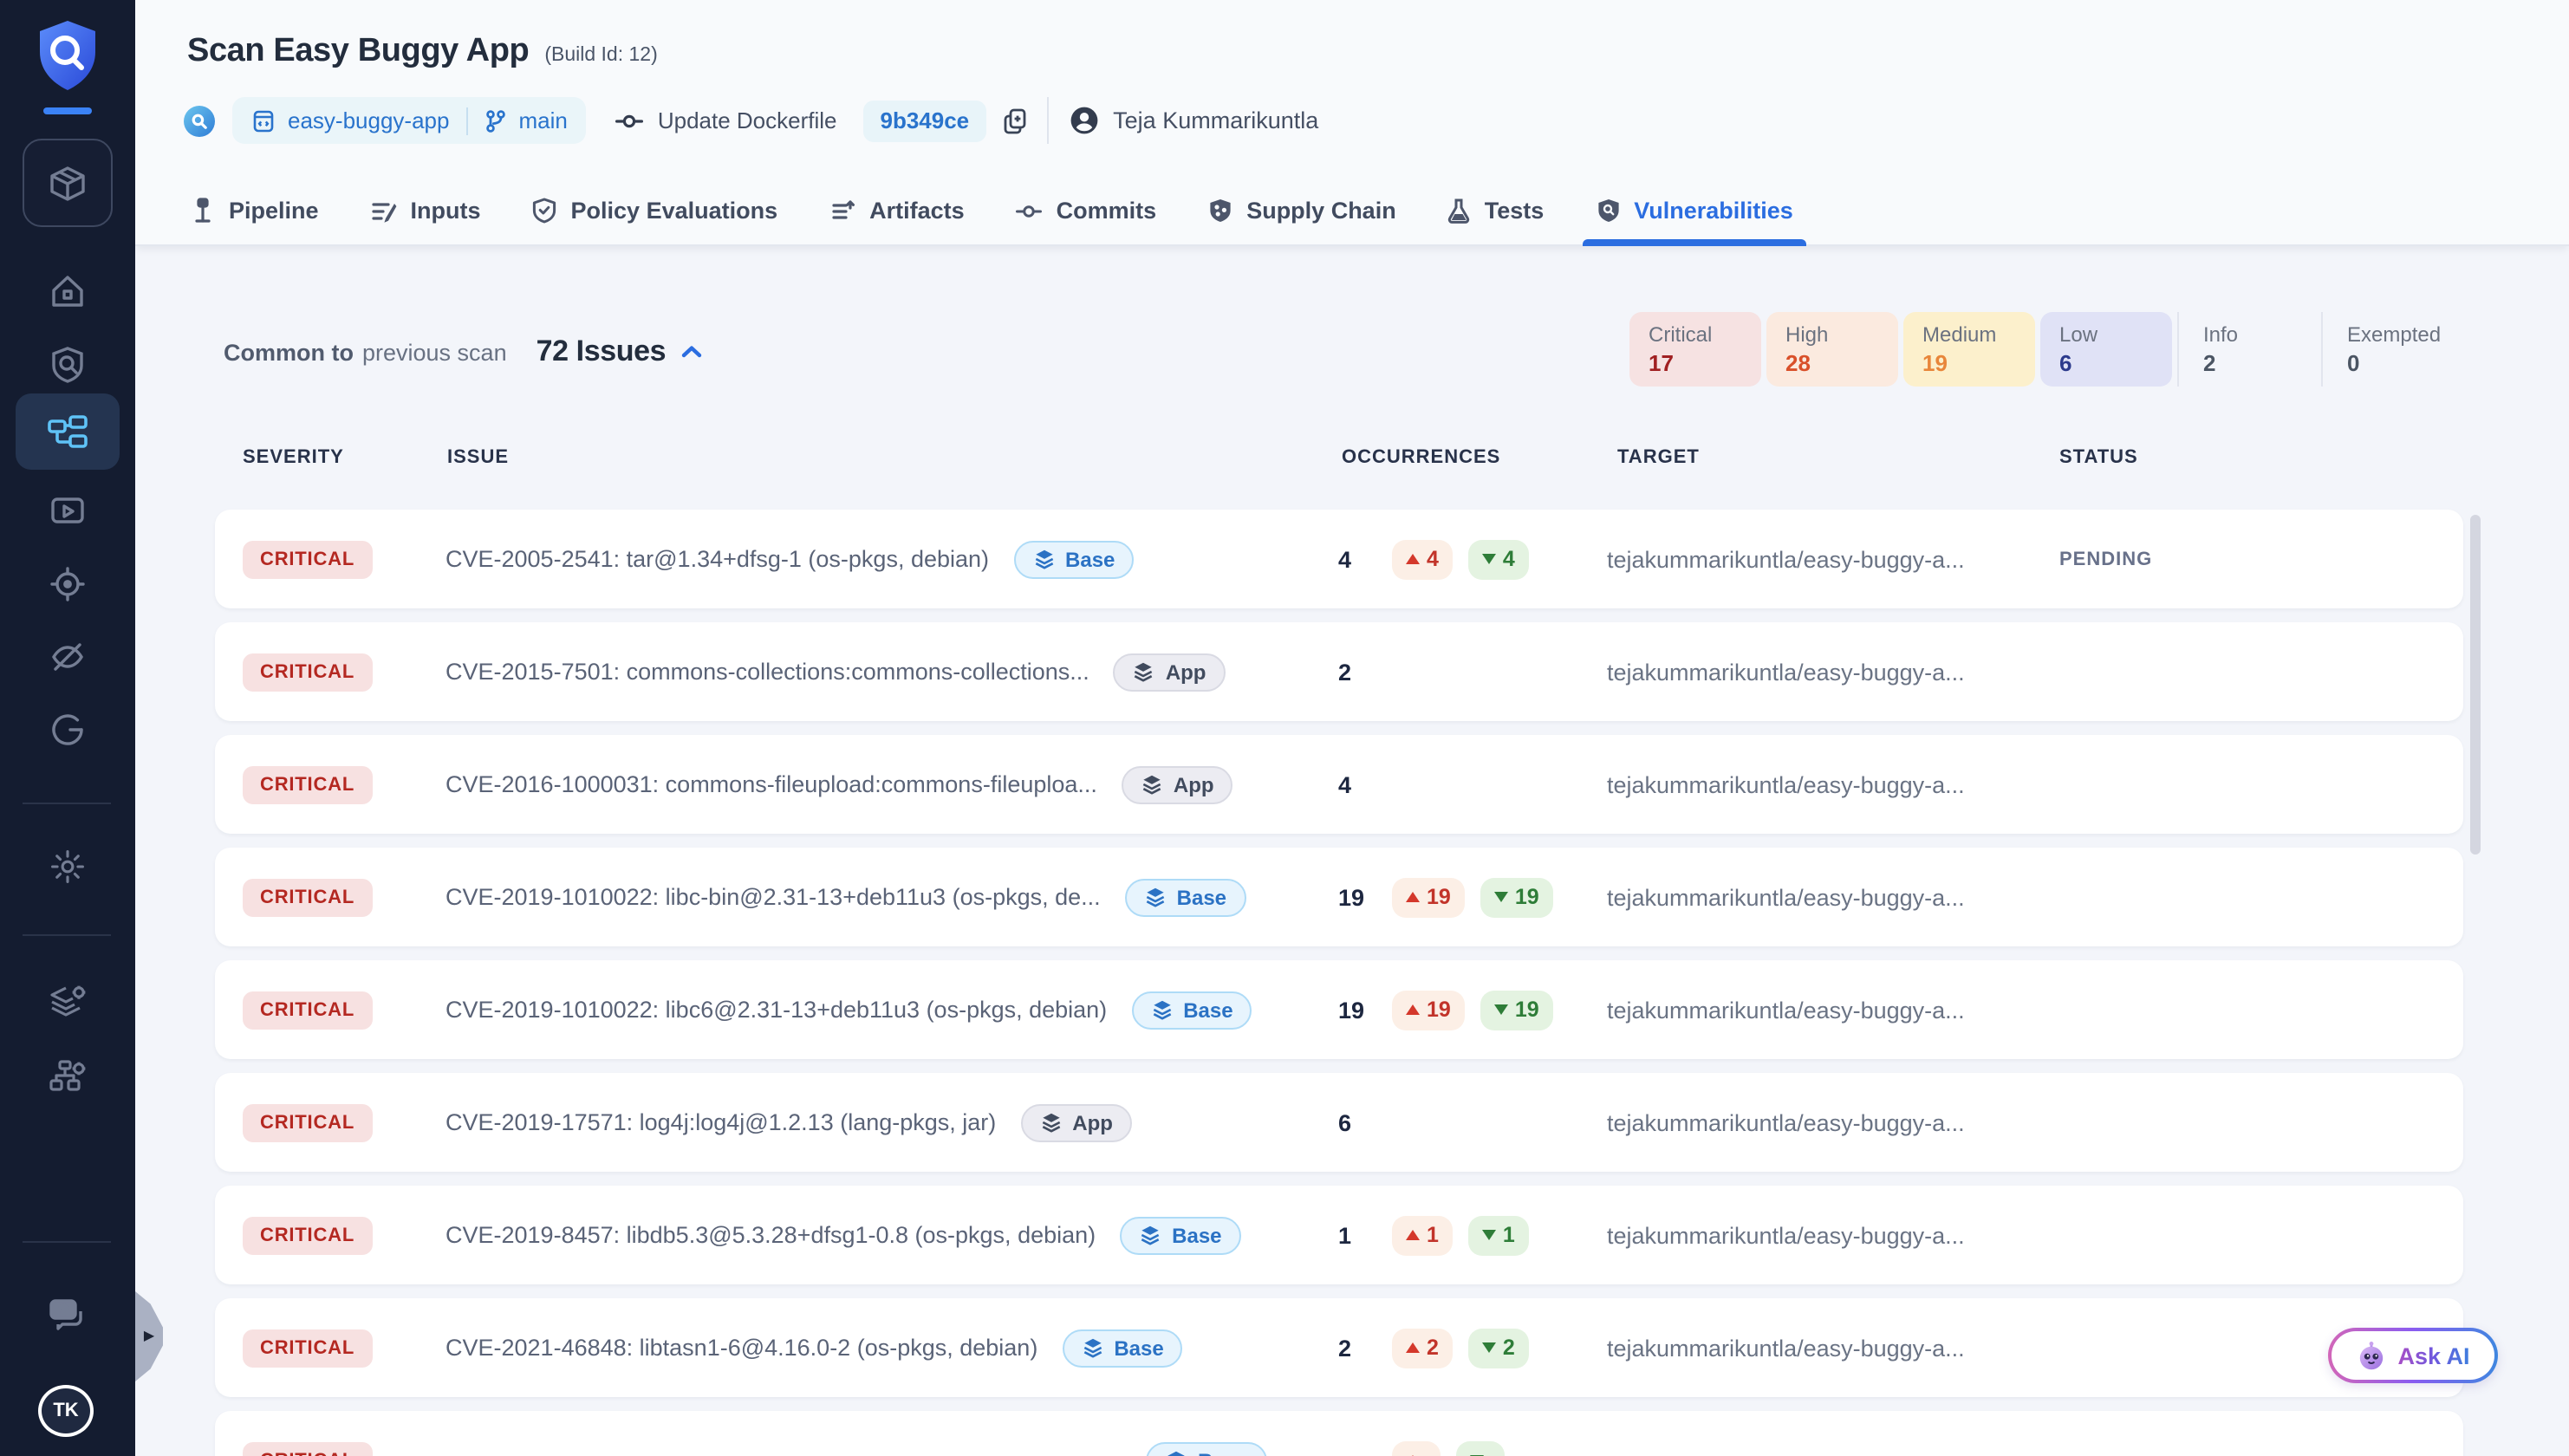 This screenshot has height=1456, width=2569. I want to click on sidebar-item-pipelines, so click(68, 431).